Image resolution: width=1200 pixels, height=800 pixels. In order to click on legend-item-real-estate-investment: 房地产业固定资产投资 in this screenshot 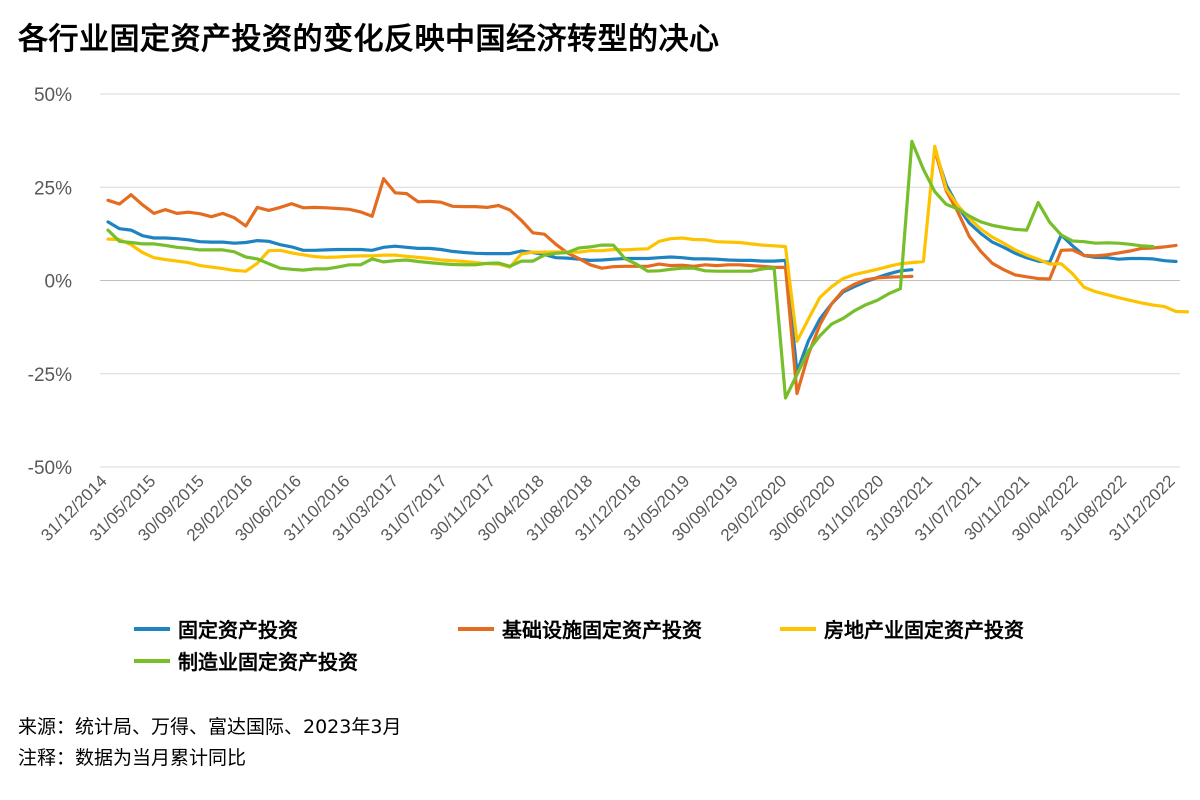, I will do `click(902, 628)`.